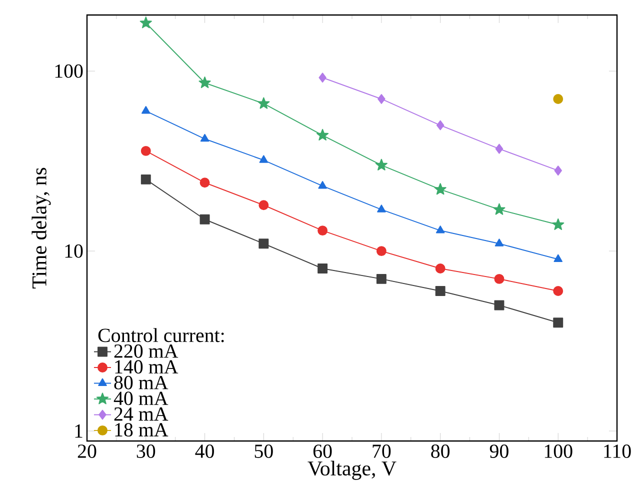 The image size is (643, 504). What do you see at coordinates (41, 228) in the screenshot?
I see `y-axis-title: Time delay, ns` at bounding box center [41, 228].